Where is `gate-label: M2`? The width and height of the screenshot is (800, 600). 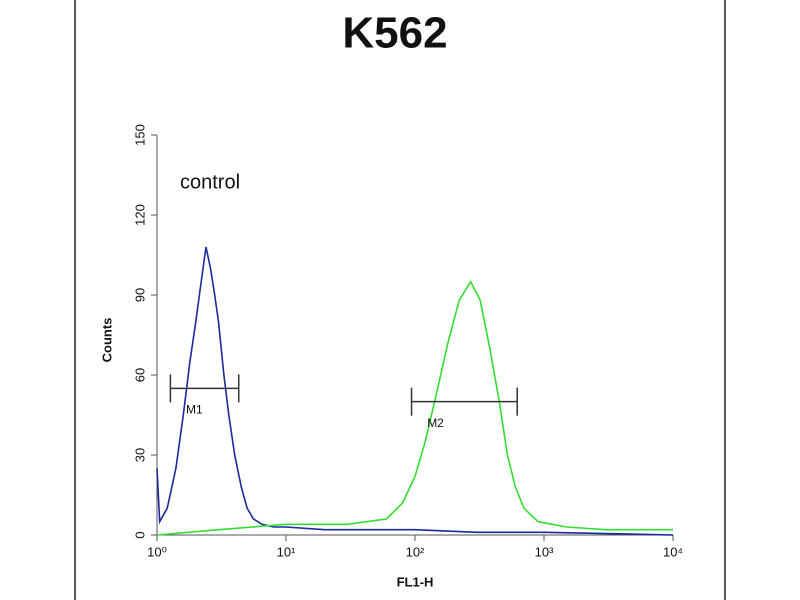
gate-label: M2 is located at coordinates (435, 423).